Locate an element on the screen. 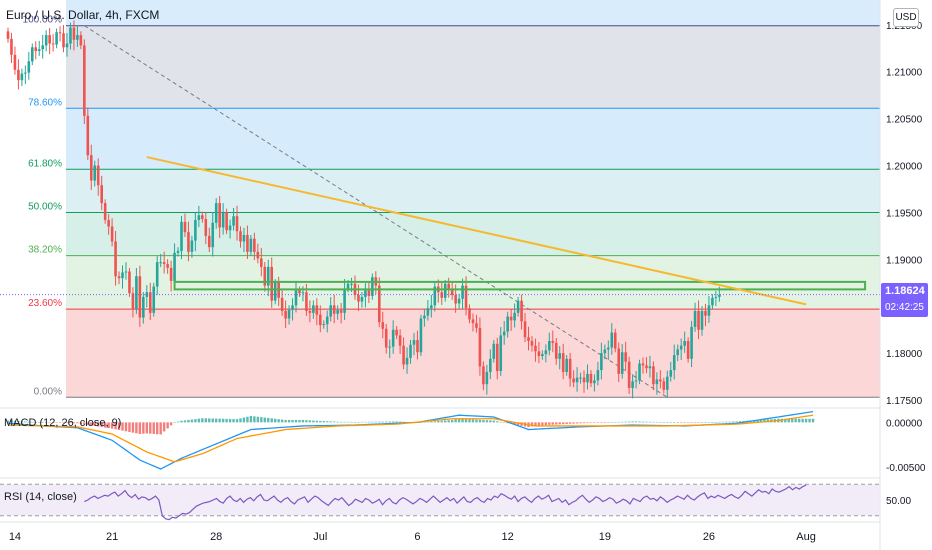  time-tick-label: 19 is located at coordinates (605, 537).